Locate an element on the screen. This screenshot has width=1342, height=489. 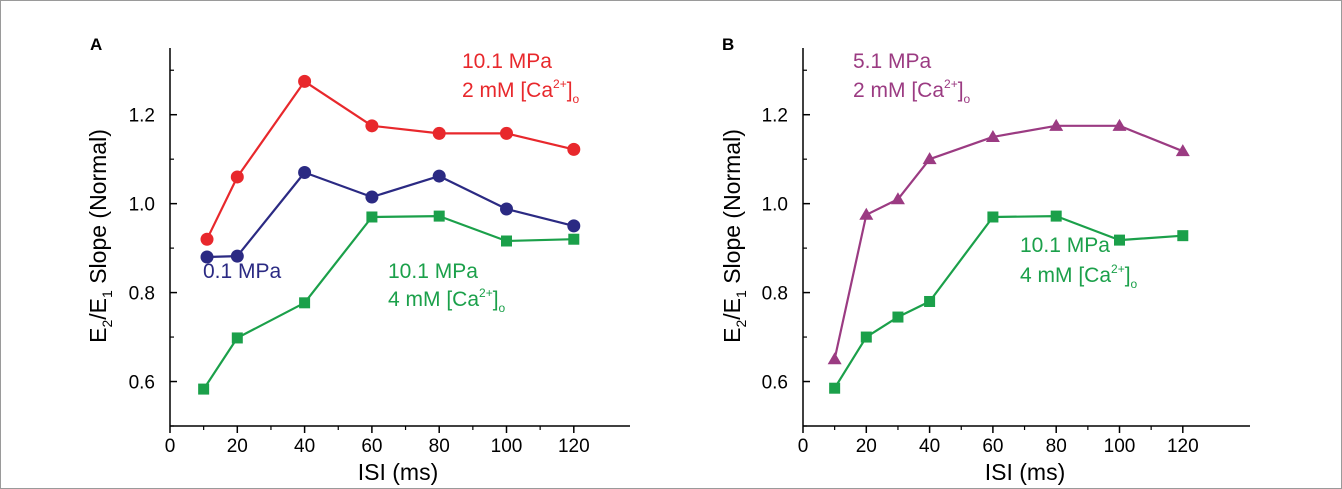
panel-a-y-tick-label: 1.0 is located at coordinates (142, 205).